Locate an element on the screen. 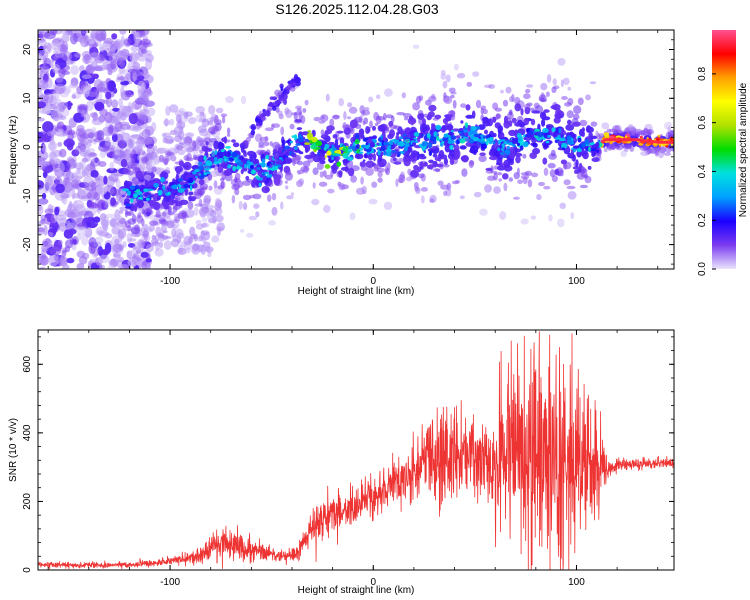 This screenshot has height=600, width=750. snr-y-tick-label: 600 is located at coordinates (27, 364).